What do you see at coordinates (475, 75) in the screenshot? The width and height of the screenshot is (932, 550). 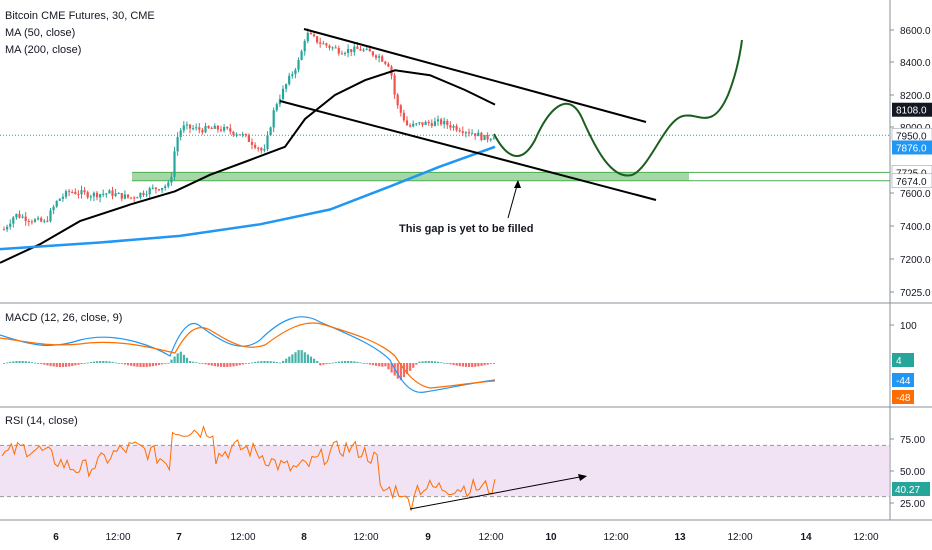 I see `channel-upper-trendline` at bounding box center [475, 75].